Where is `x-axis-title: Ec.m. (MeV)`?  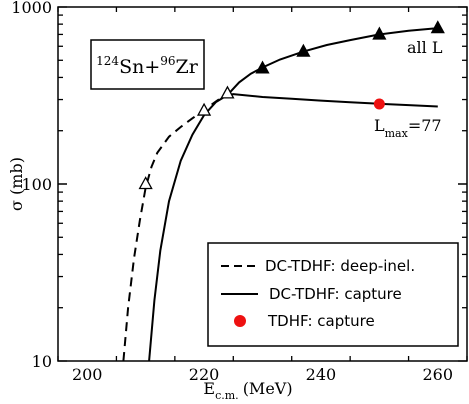
x-axis-title: Ec.m. (MeV) is located at coordinates (247, 390).